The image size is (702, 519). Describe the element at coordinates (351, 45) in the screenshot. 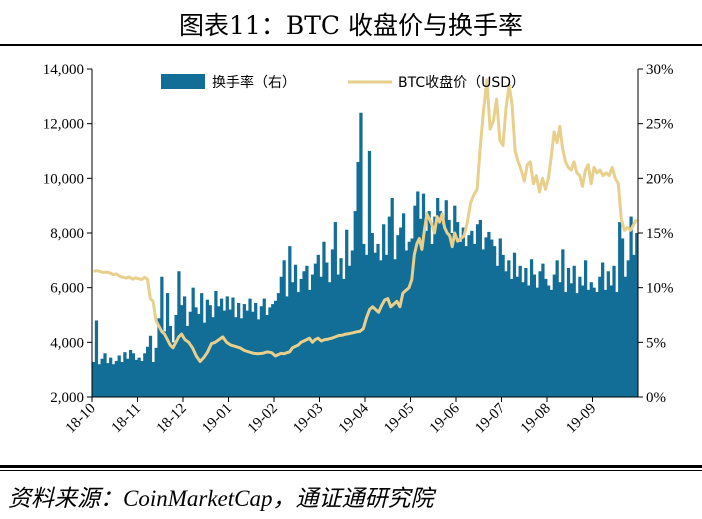

I see `title-rule` at that location.